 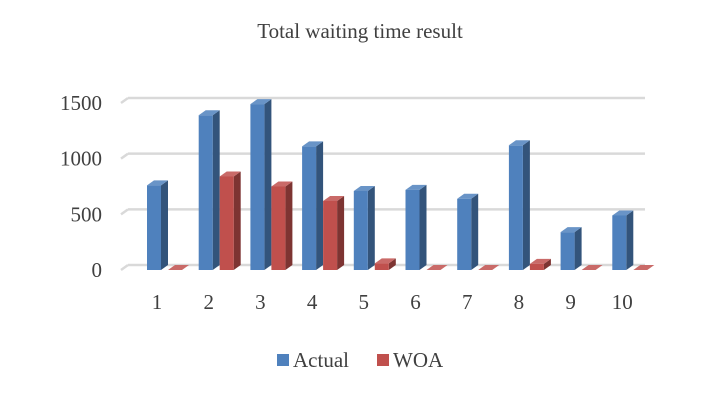 What do you see at coordinates (622, 302) in the screenshot?
I see `x-tick-label: 10` at bounding box center [622, 302].